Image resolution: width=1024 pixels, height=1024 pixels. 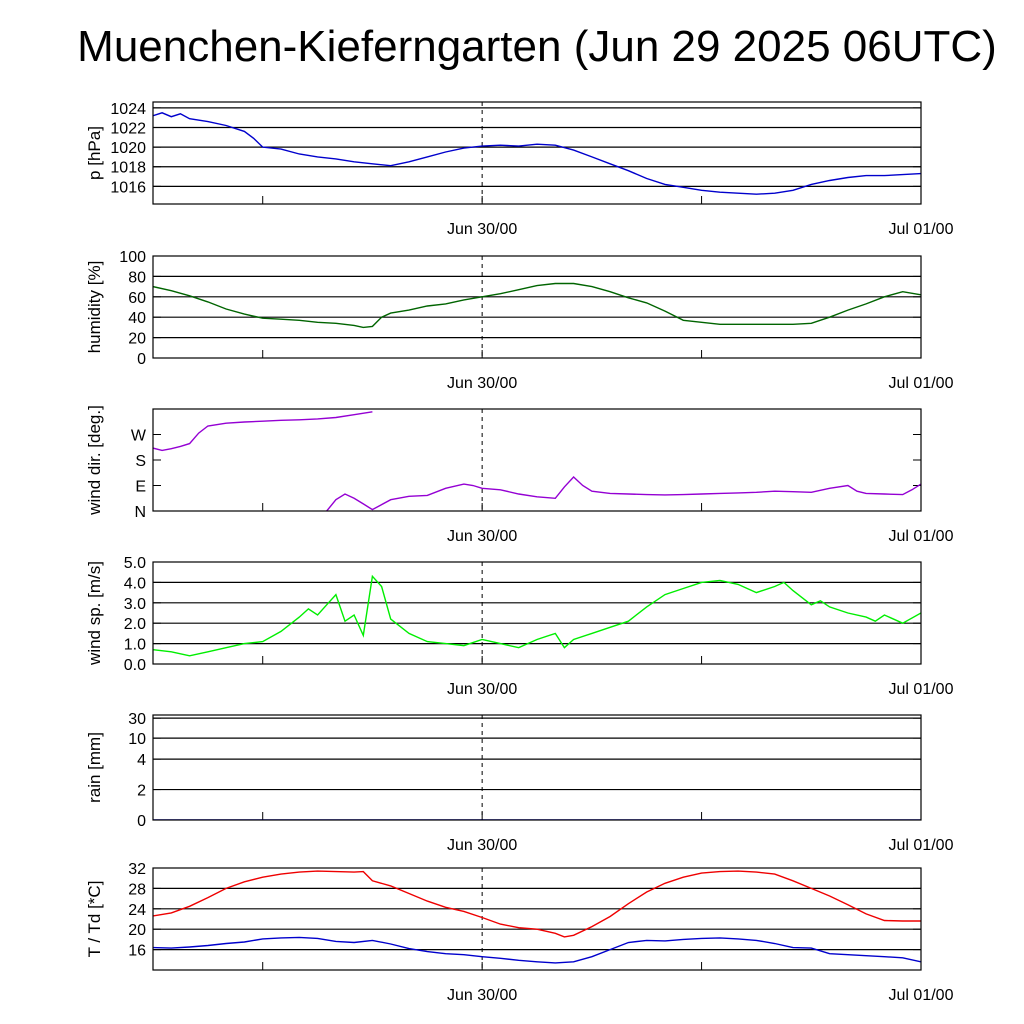 I want to click on y-tick-label: 1024, so click(x=128, y=109).